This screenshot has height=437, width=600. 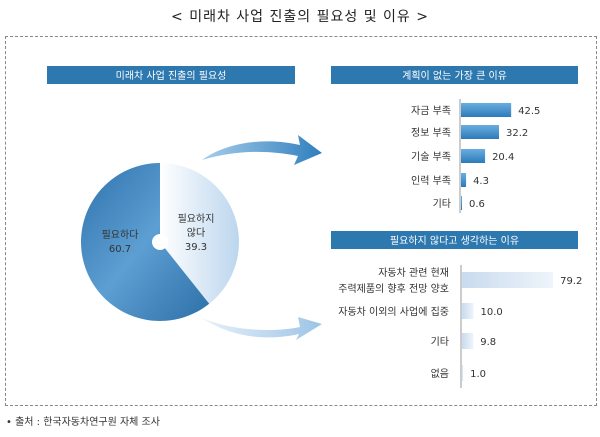 I want to click on bar-value: 1.0, so click(x=478, y=374).